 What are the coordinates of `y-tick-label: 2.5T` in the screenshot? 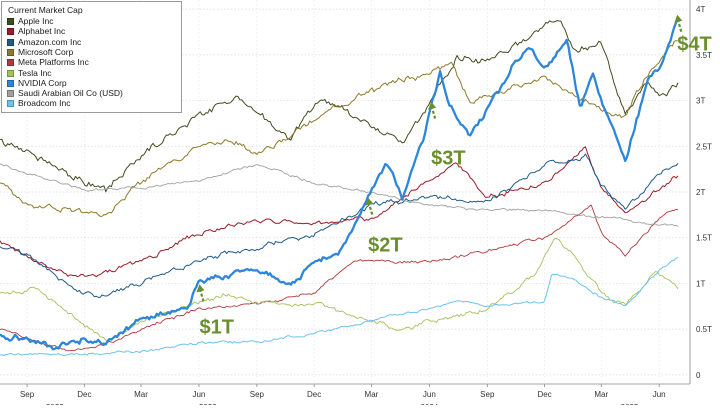 It's located at (704, 146).